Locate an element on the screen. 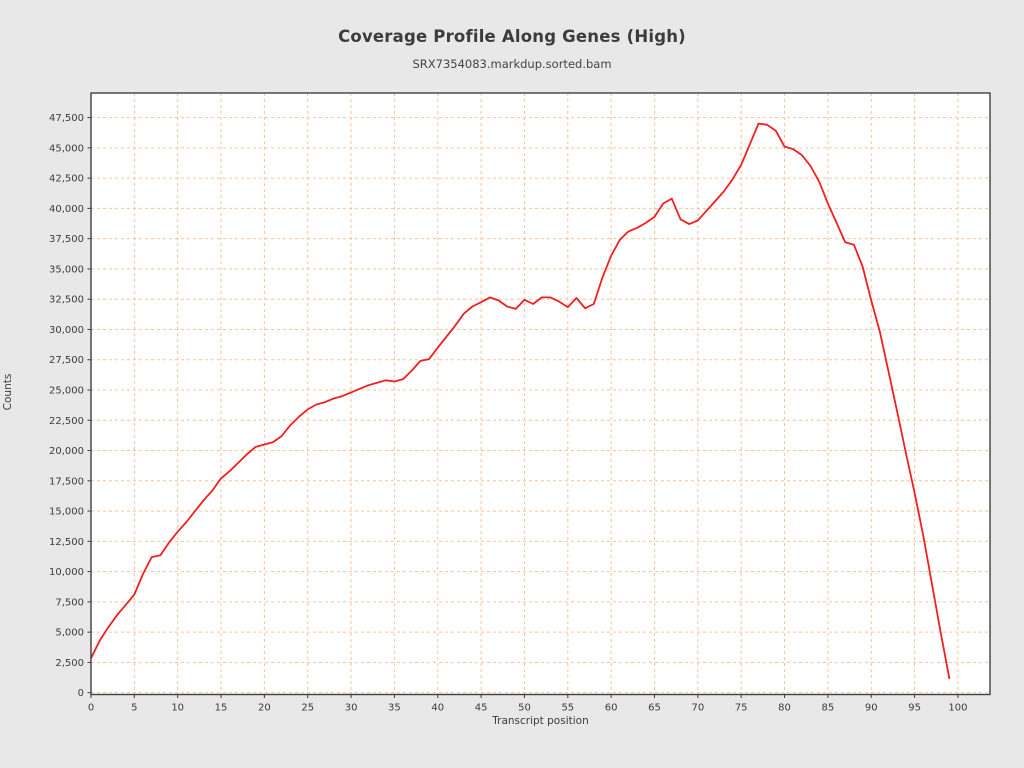  y-tick-label: 30,000 is located at coordinates (66, 330).